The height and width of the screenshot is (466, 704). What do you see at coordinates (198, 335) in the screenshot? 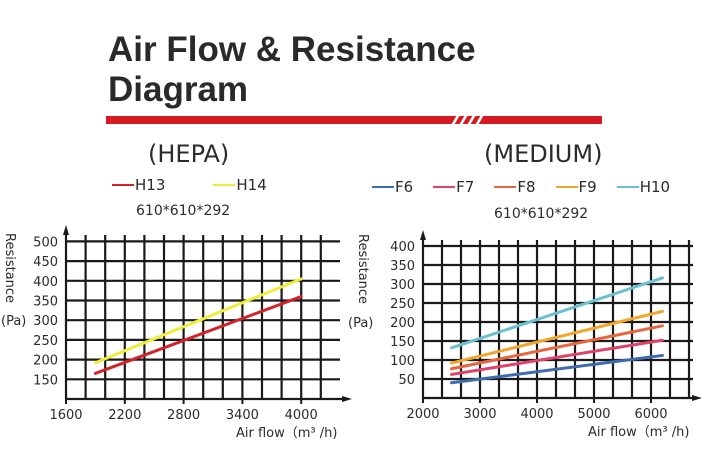
I see `series-line-h13` at bounding box center [198, 335].